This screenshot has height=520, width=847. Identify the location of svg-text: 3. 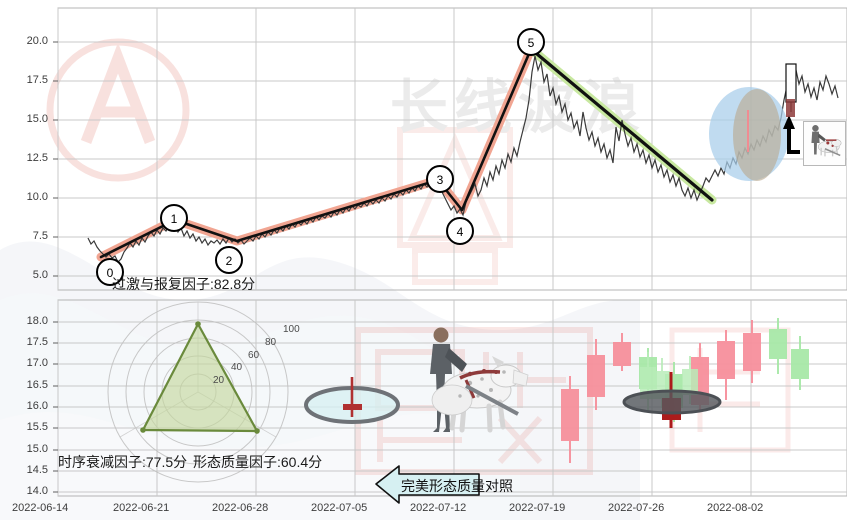
(440, 180).